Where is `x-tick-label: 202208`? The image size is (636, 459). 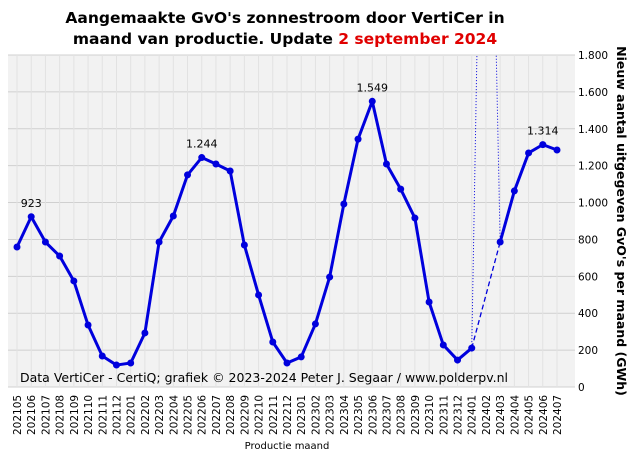
x-tick-label: 202208 is located at coordinates (231, 415).